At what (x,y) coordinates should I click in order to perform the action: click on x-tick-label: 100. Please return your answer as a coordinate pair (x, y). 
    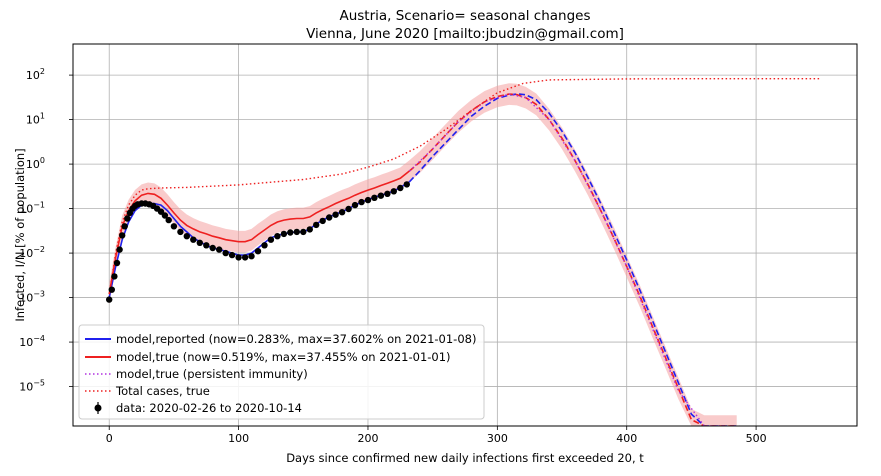
    Looking at the image, I should click on (238, 438).